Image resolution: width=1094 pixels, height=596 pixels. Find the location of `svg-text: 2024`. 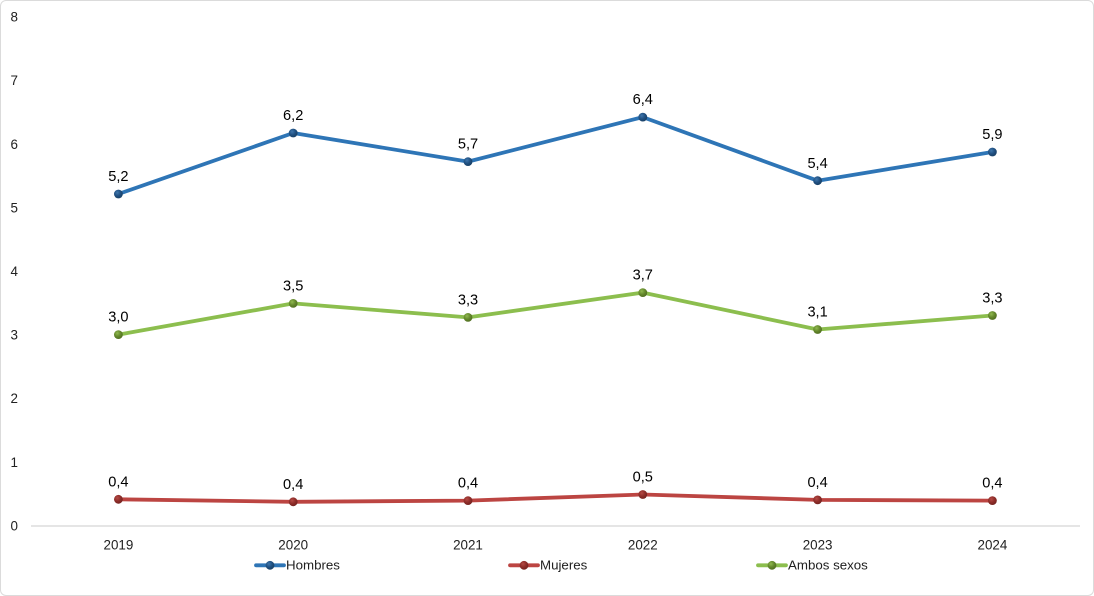

svg-text: 2024 is located at coordinates (993, 545).